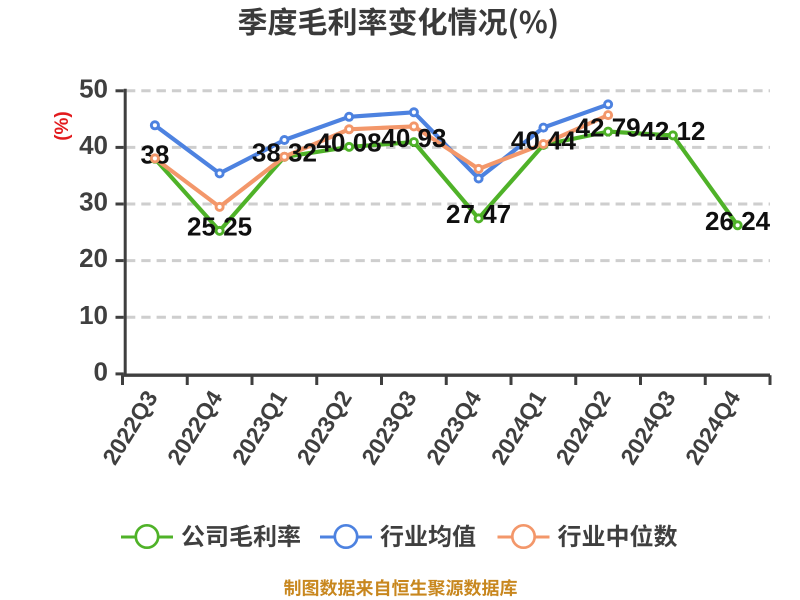 The image size is (800, 600). Describe the element at coordinates (93, 202) in the screenshot. I see `svg-text: 30` at that location.